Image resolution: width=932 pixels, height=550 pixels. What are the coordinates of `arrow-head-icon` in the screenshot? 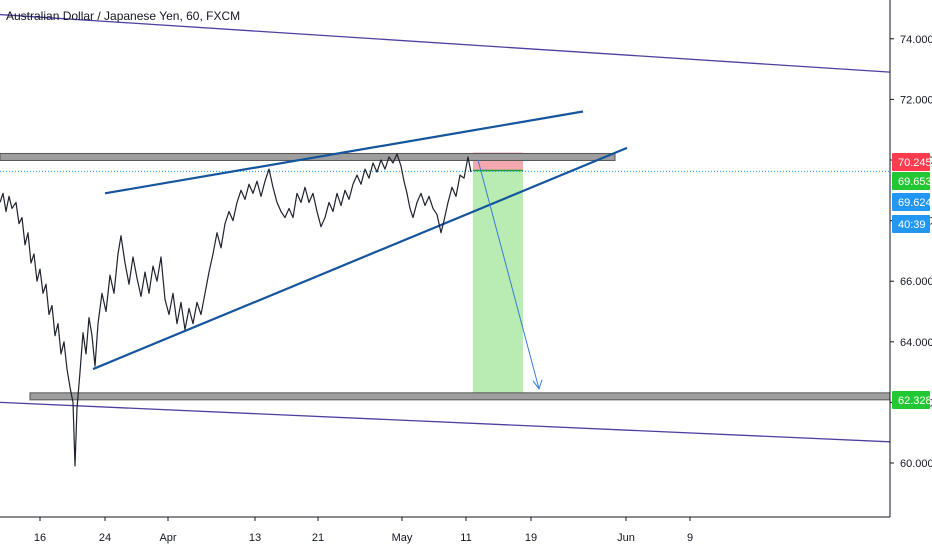 It's located at (537, 384).